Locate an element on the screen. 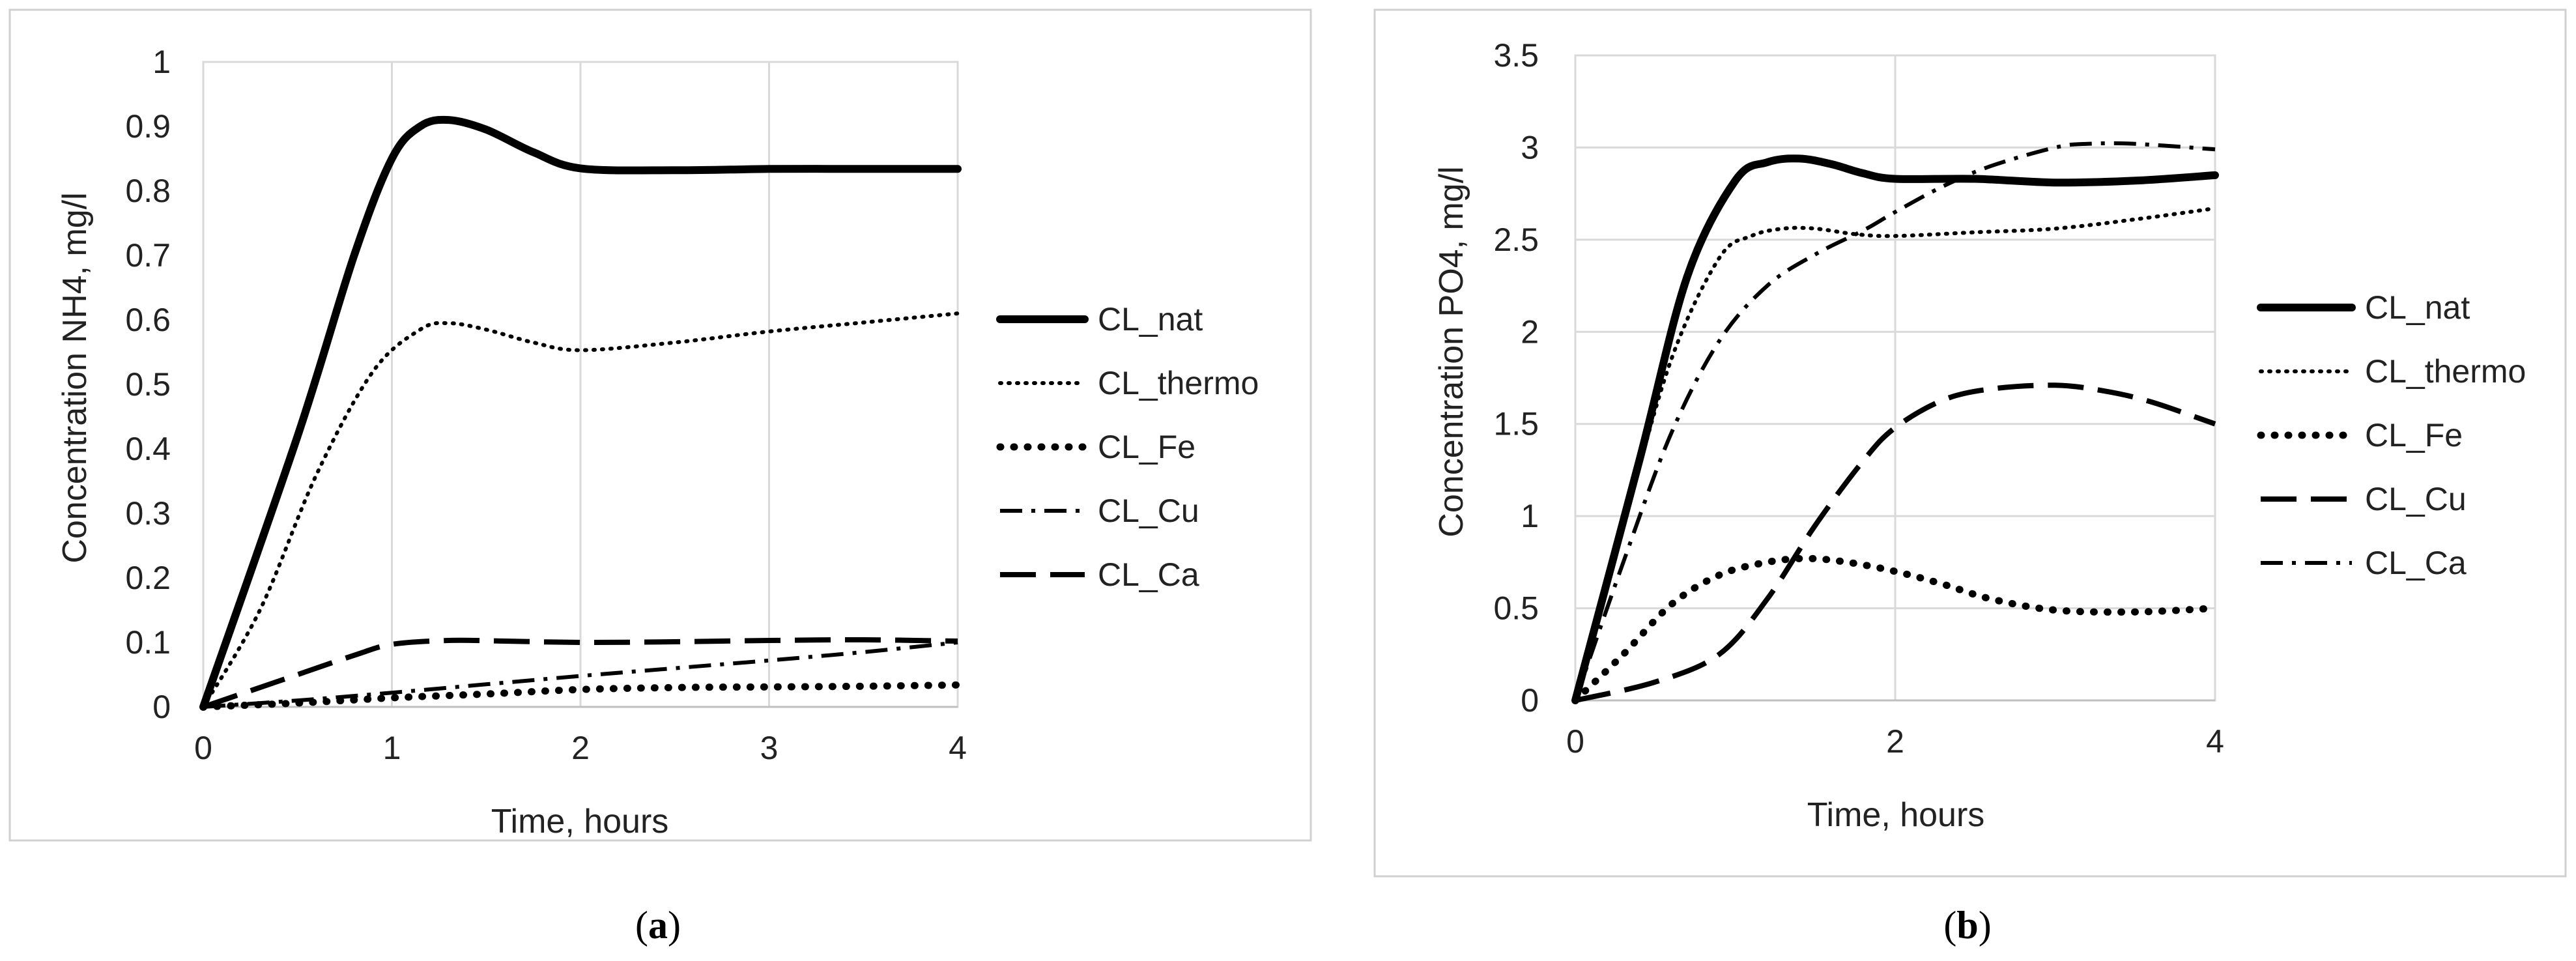  x-tick-label: 3 is located at coordinates (769, 748).